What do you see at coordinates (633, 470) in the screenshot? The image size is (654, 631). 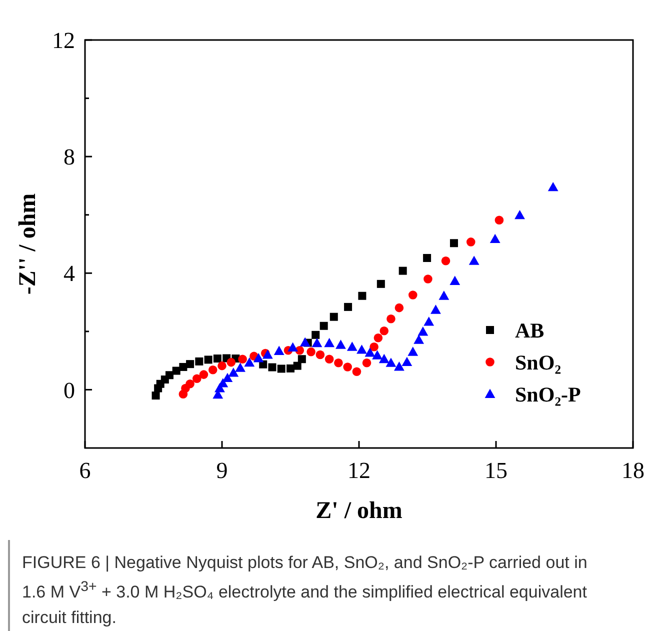 I see `x-tick-label: 18` at bounding box center [633, 470].